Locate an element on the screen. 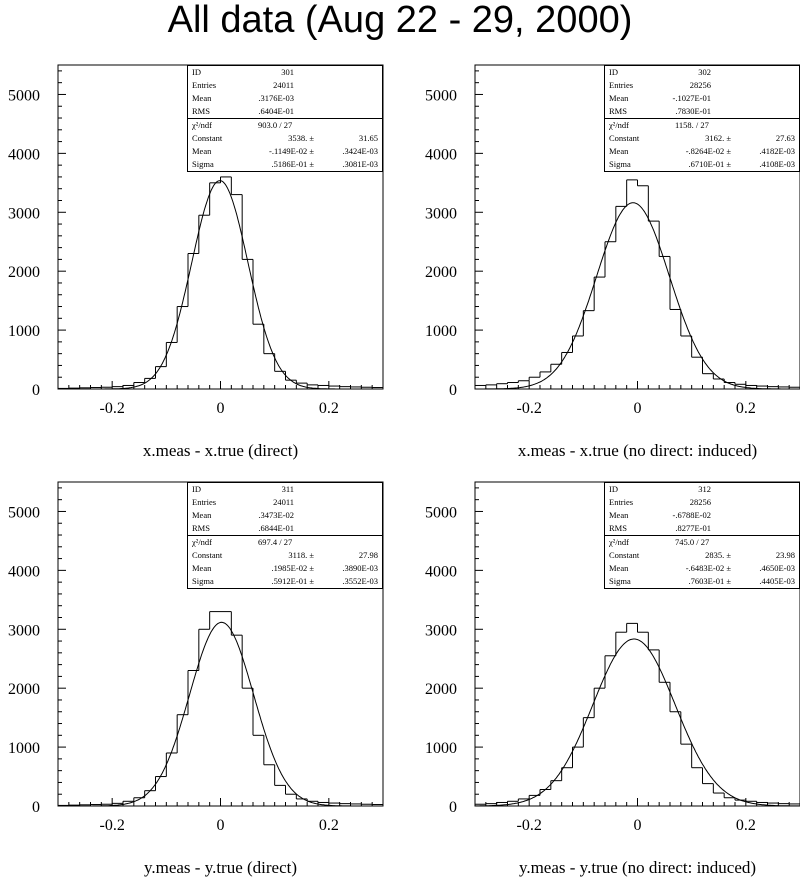 This screenshot has width=800, height=879. stats-value: .5912E-01 ± is located at coordinates (292, 581).